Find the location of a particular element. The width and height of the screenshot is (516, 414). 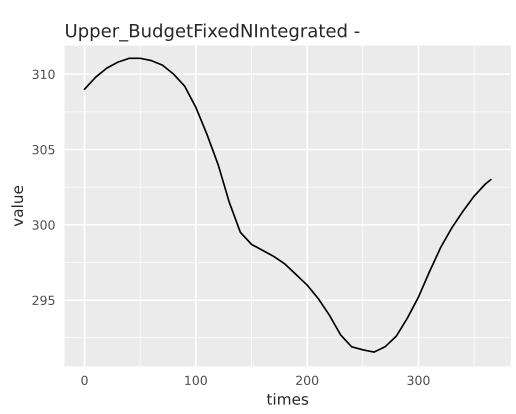

x-axis-title: times is located at coordinates (287, 399).